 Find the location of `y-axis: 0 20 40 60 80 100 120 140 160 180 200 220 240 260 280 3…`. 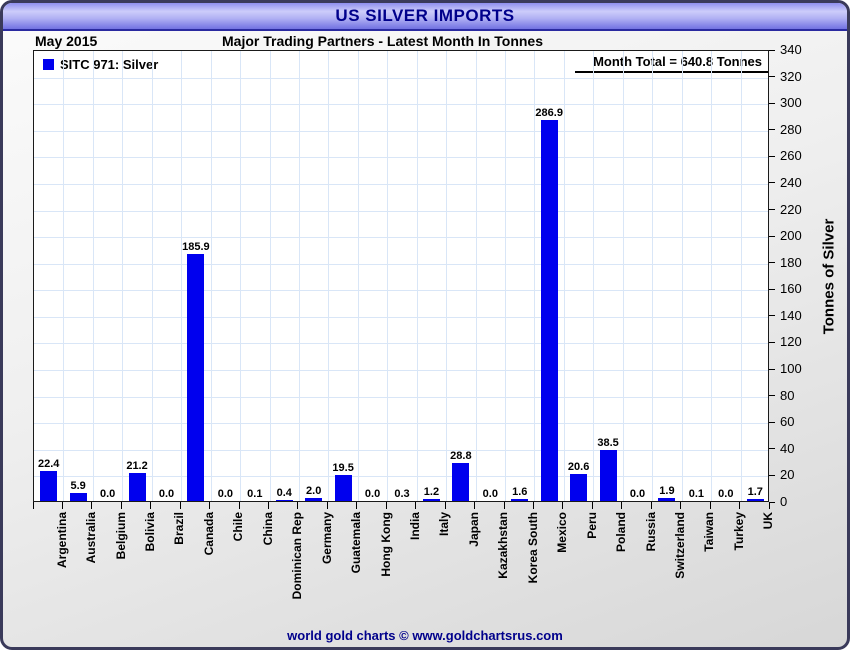

y-axis: 0 20 40 60 80 100 120 140 160 180 200 220 240 260 280 3… is located at coordinates (808, 275).